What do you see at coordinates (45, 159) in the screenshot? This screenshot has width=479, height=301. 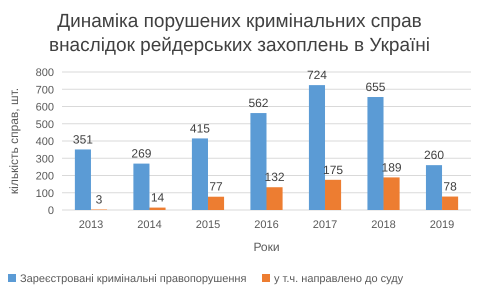 I see `y-tick-label: 300` at bounding box center [45, 159].